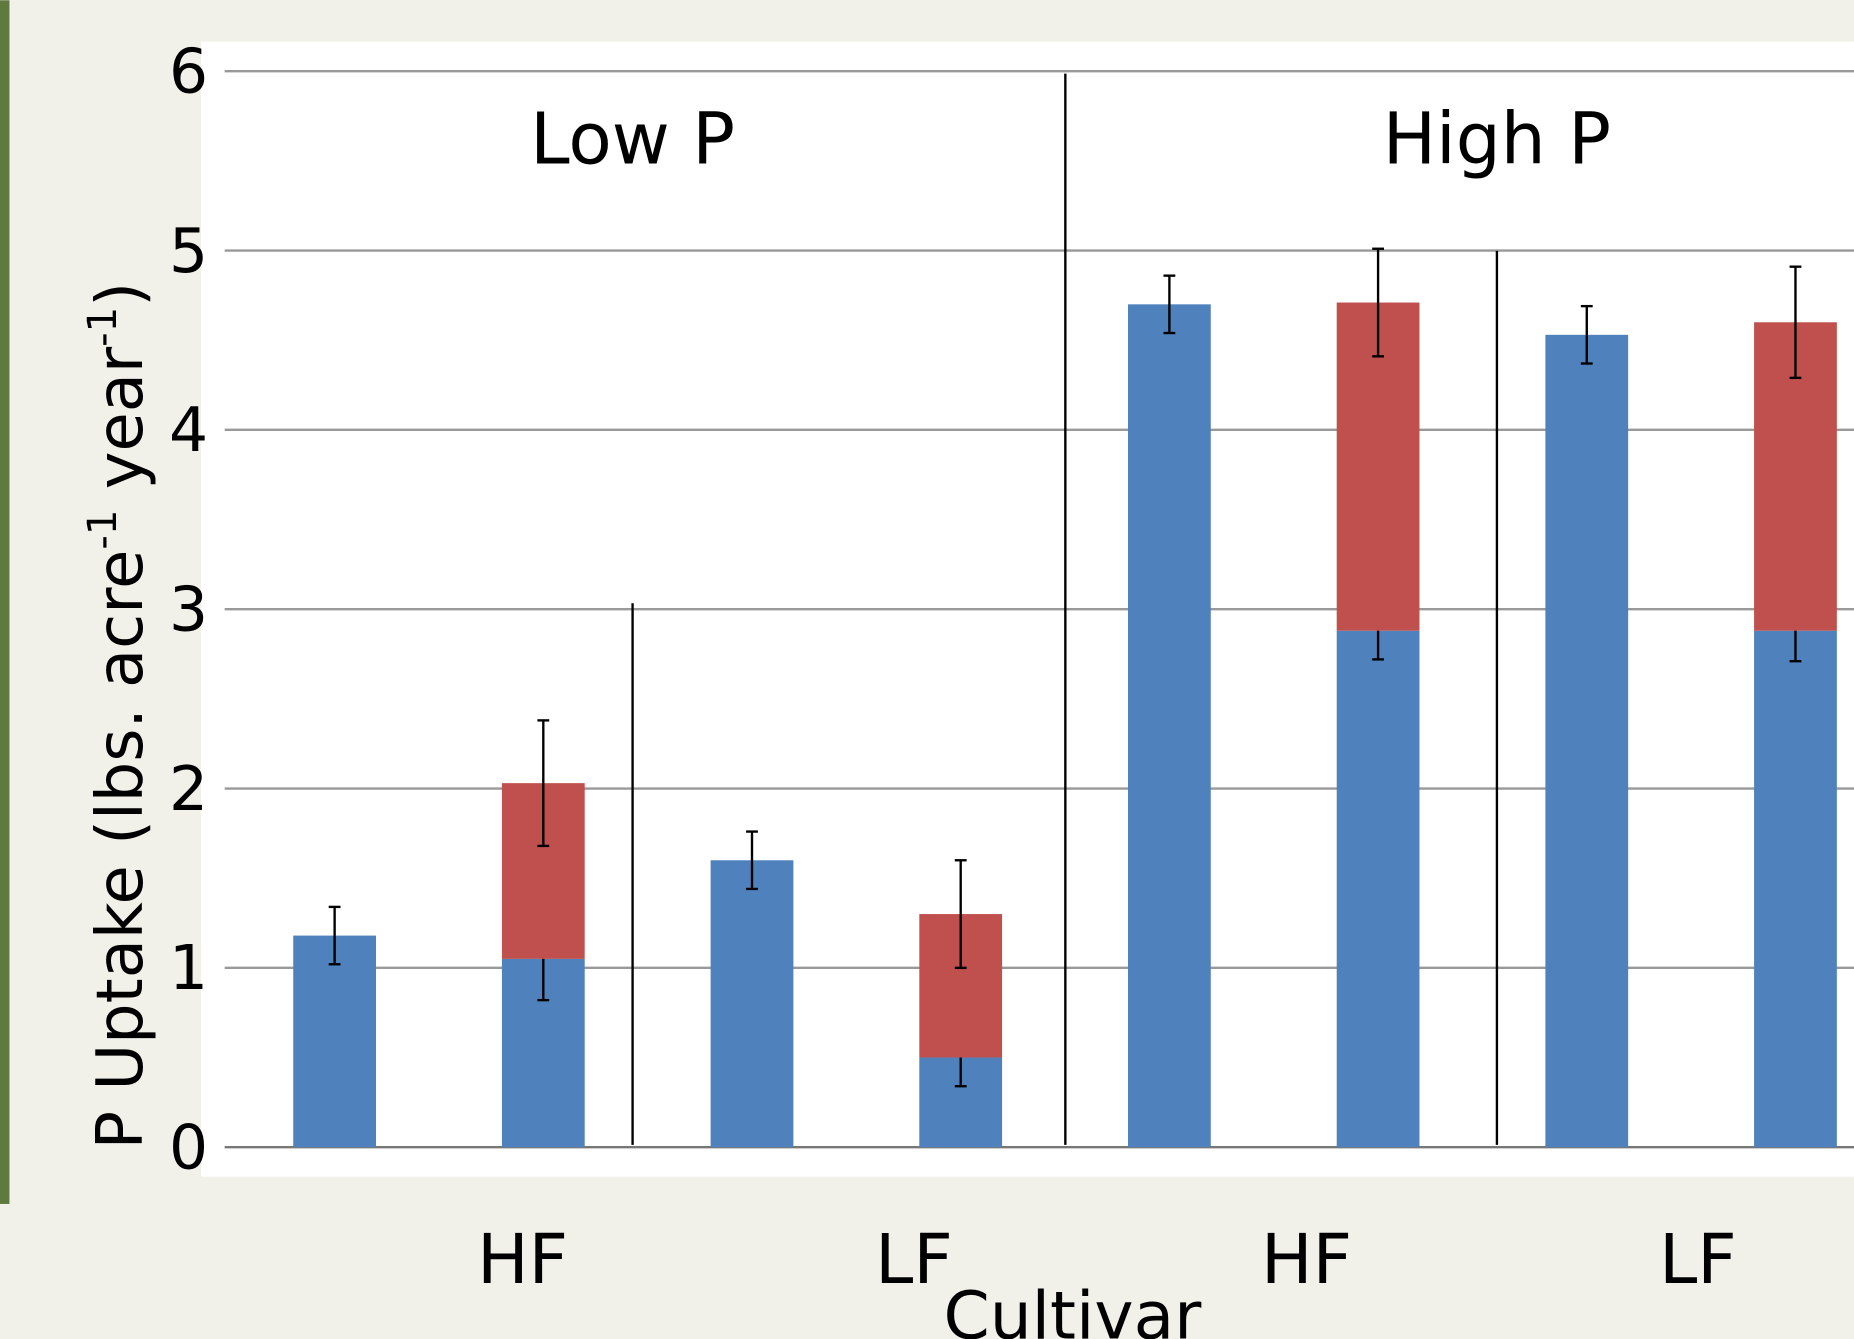 The image size is (1854, 1339). Describe the element at coordinates (188, 251) in the screenshot. I see `y-tick-label: 5` at that location.